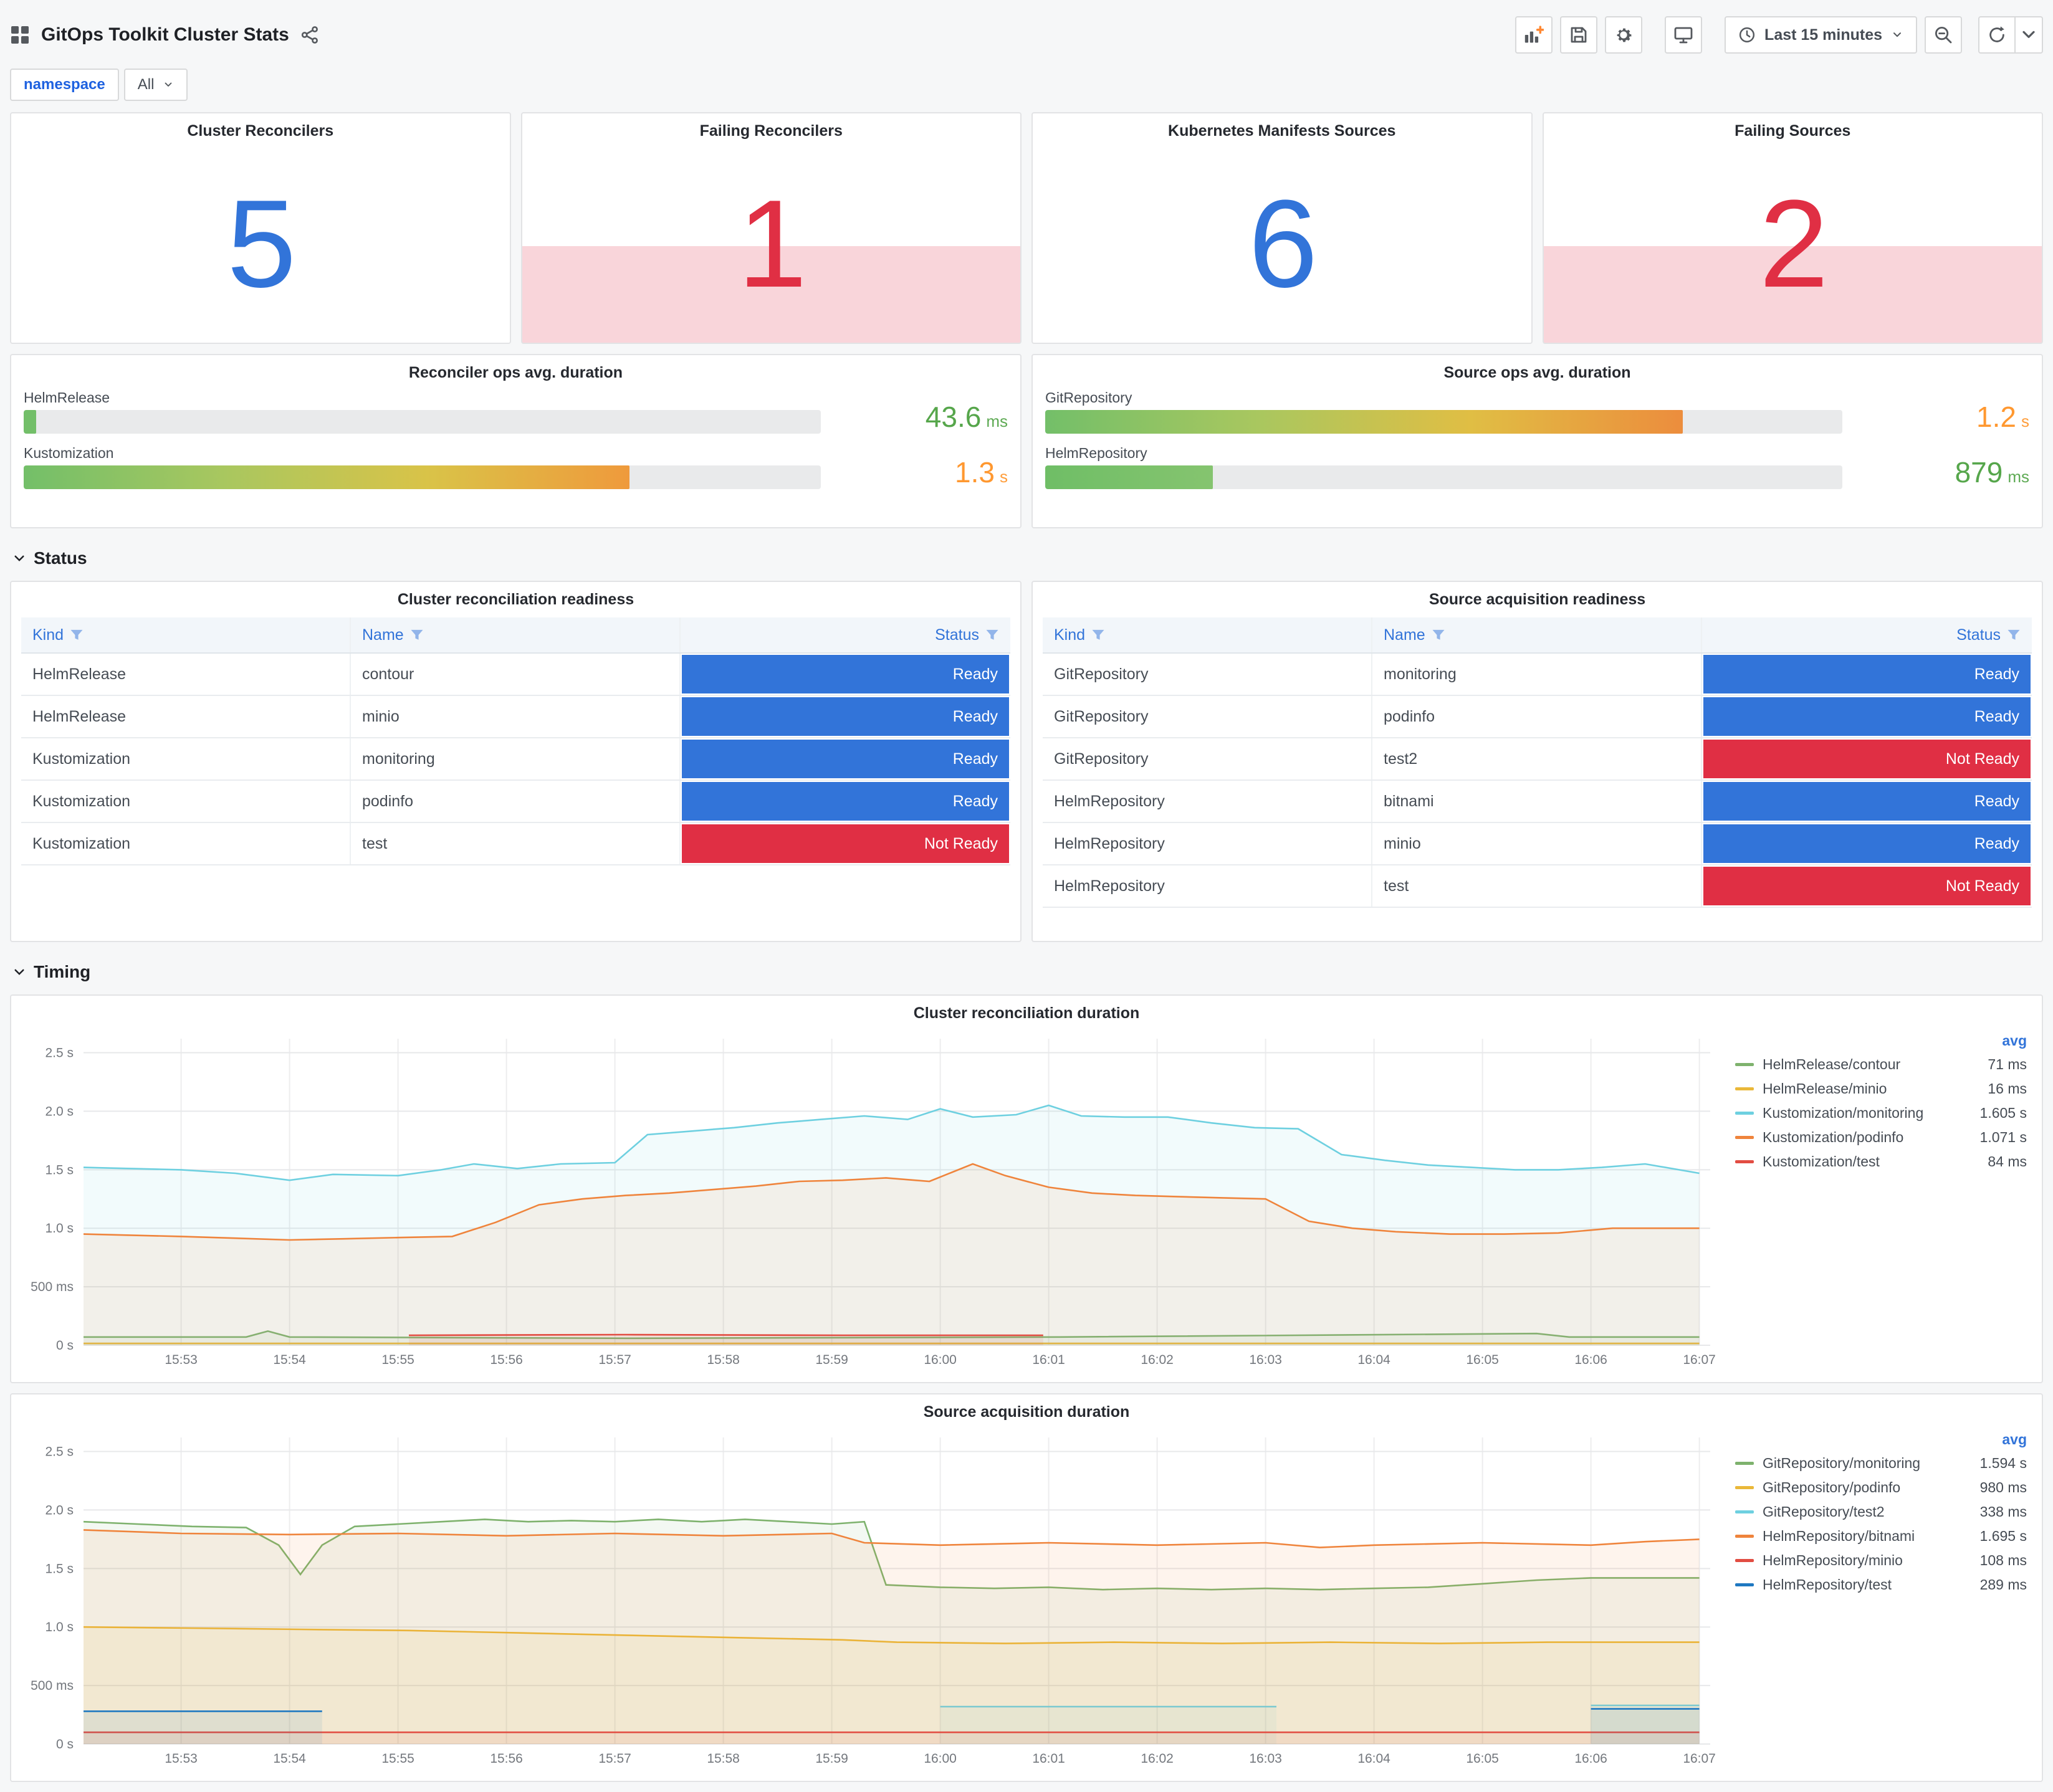 The height and width of the screenshot is (1792, 2053). I want to click on panel-title: Source acquisition duration, so click(1026, 1412).